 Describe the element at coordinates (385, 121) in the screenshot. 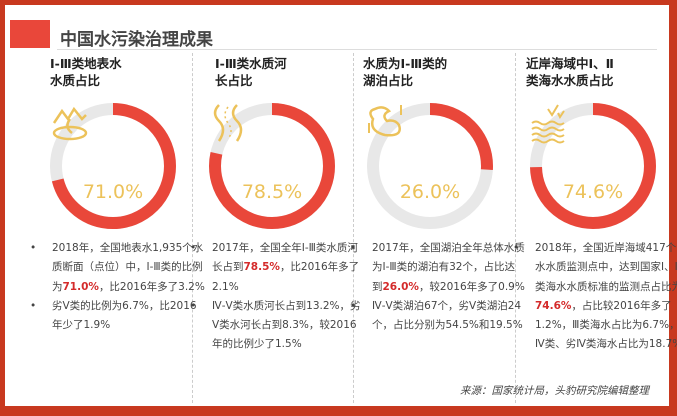

I see `lake-icon` at that location.